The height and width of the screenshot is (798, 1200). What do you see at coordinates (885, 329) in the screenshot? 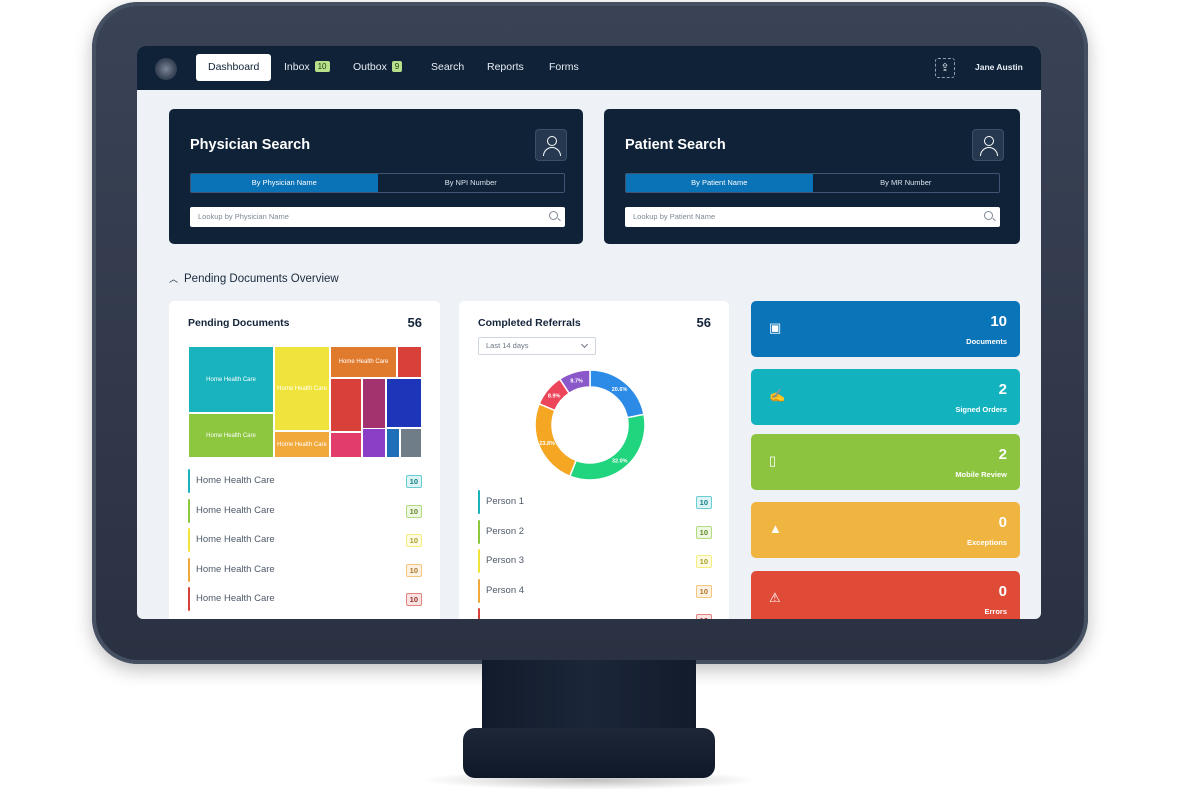
I see `status-card-documents: ▣ 10 Documents` at bounding box center [885, 329].